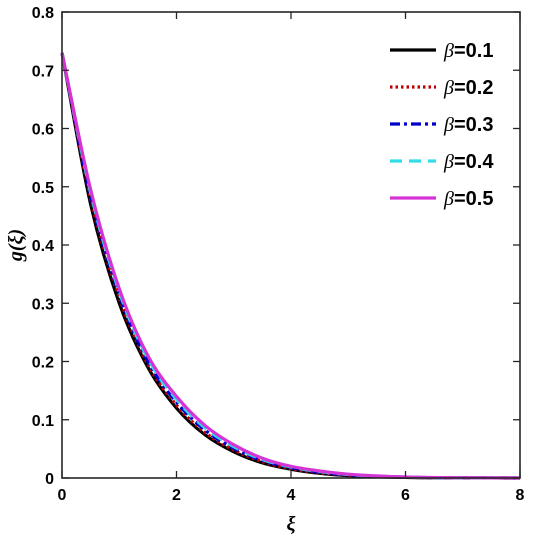 Image resolution: width=534 pixels, height=550 pixels. Describe the element at coordinates (43, 246) in the screenshot. I see `y-tick-label: 0.4` at that location.